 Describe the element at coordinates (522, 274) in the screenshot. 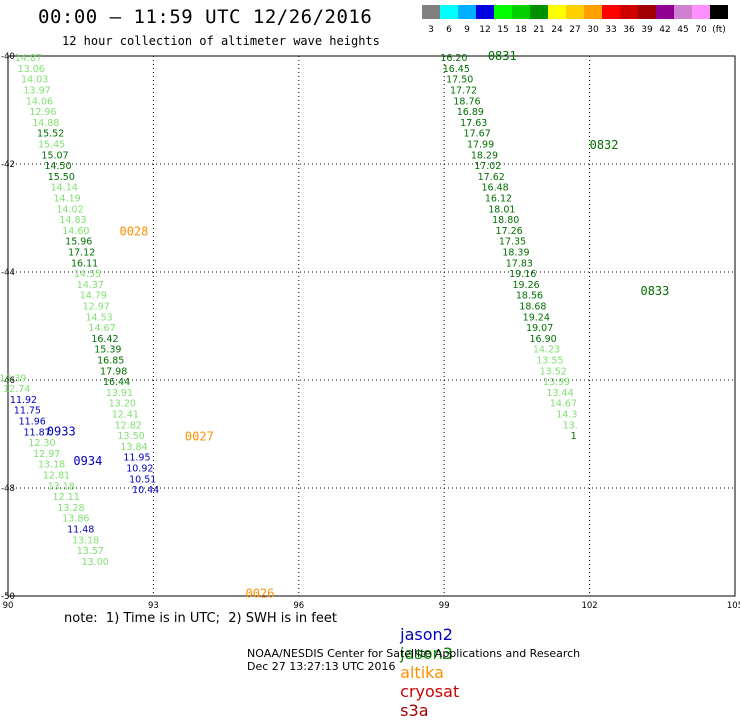

I see `swh-value: 19.16` at that location.